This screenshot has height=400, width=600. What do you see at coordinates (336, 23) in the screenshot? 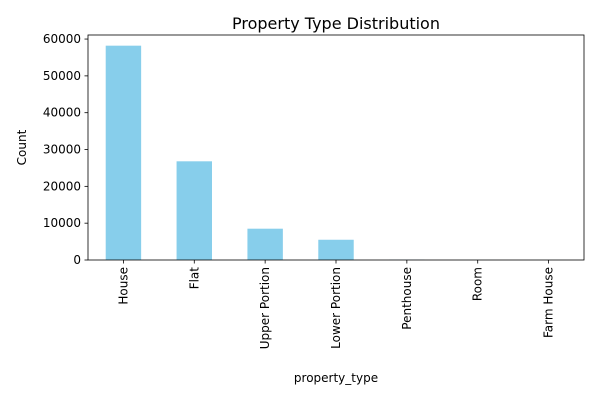
I see `chart-title: Property Type Distribution` at bounding box center [336, 23].